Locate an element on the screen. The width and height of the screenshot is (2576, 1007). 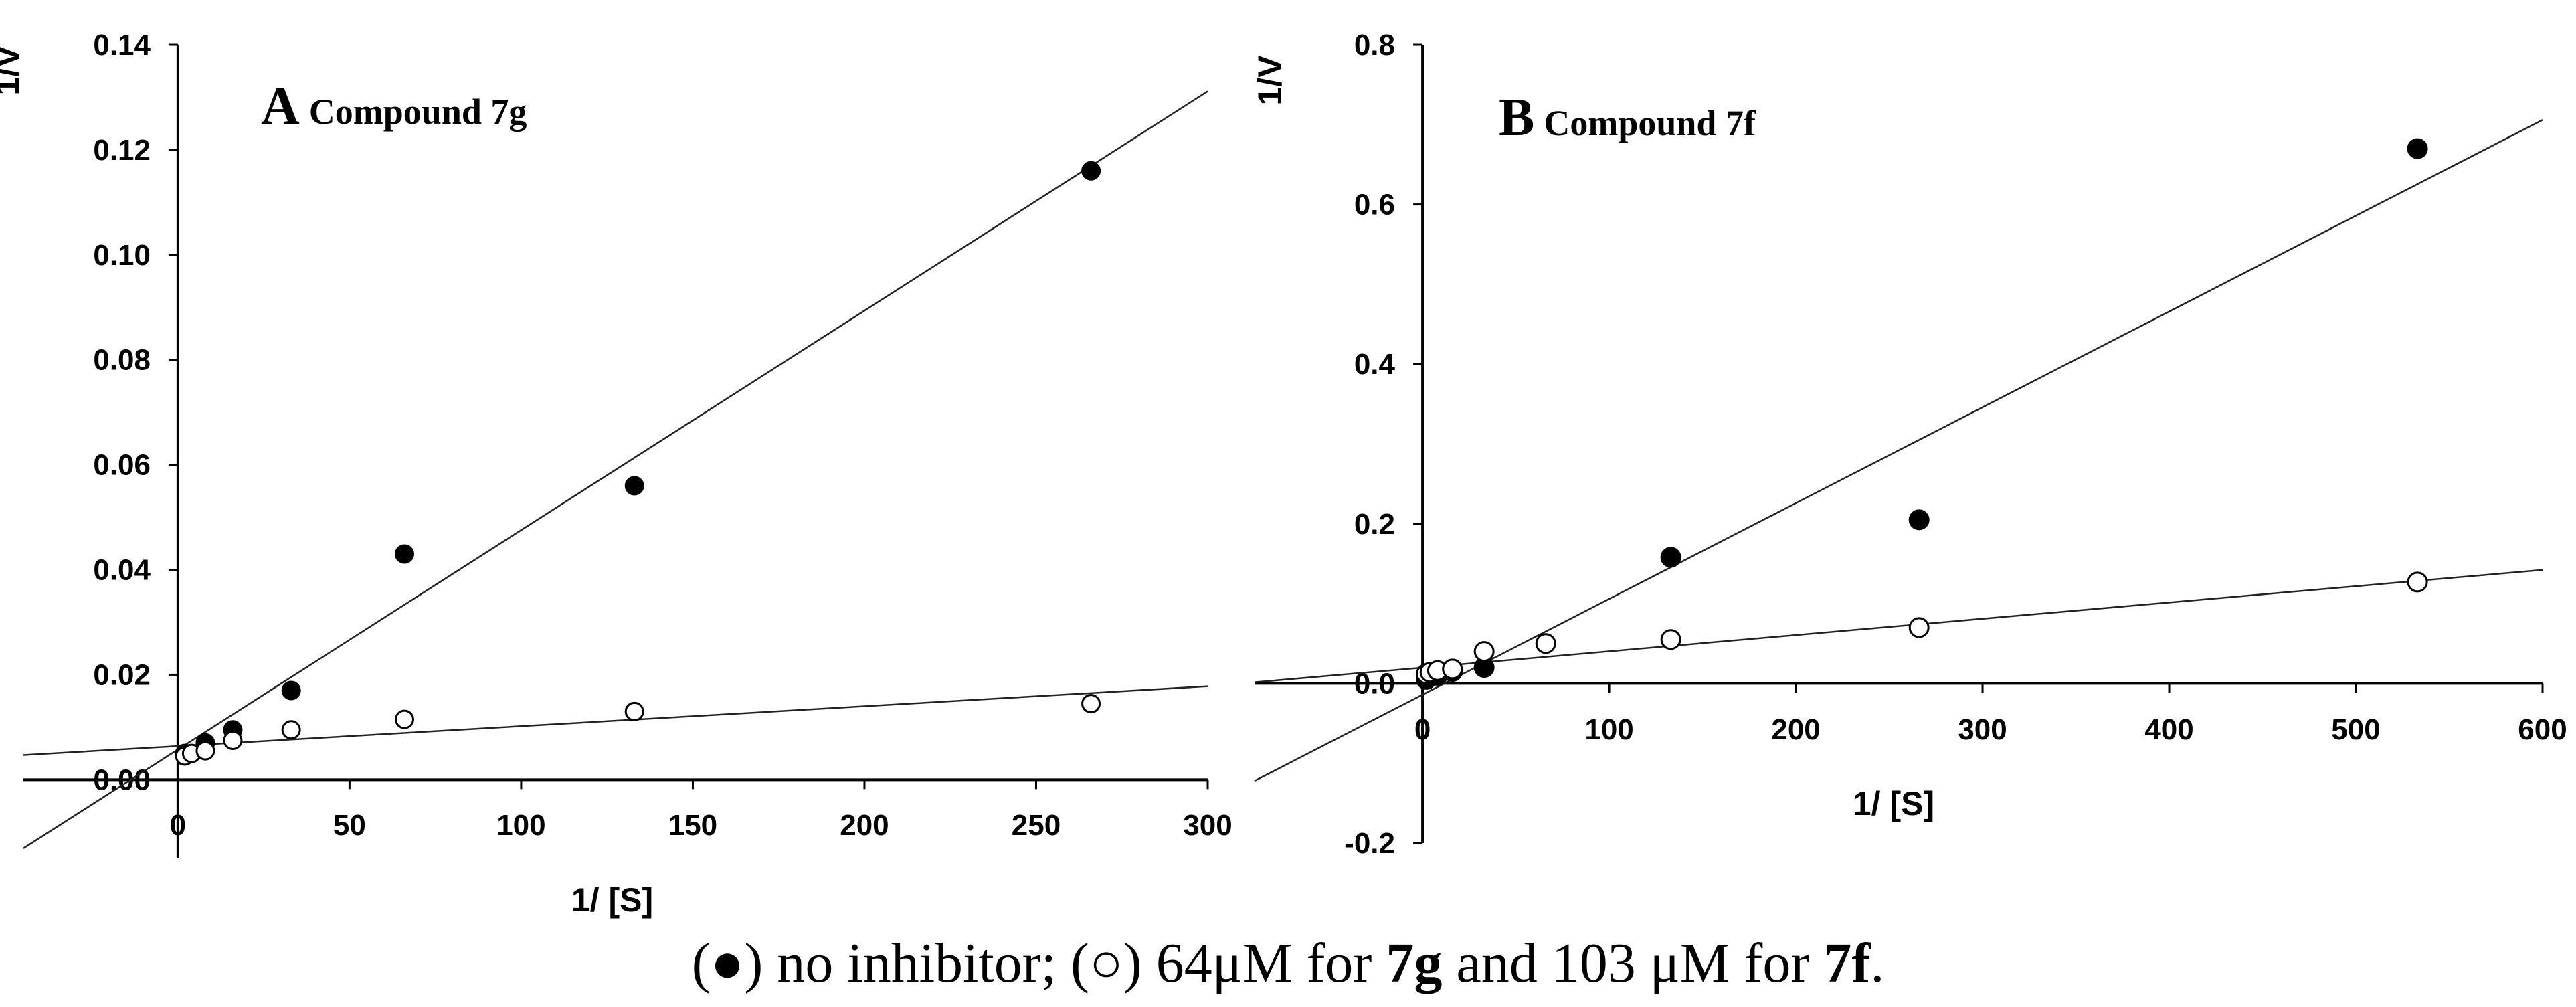
panel-b-xtick-label: 400 is located at coordinates (2168, 729).